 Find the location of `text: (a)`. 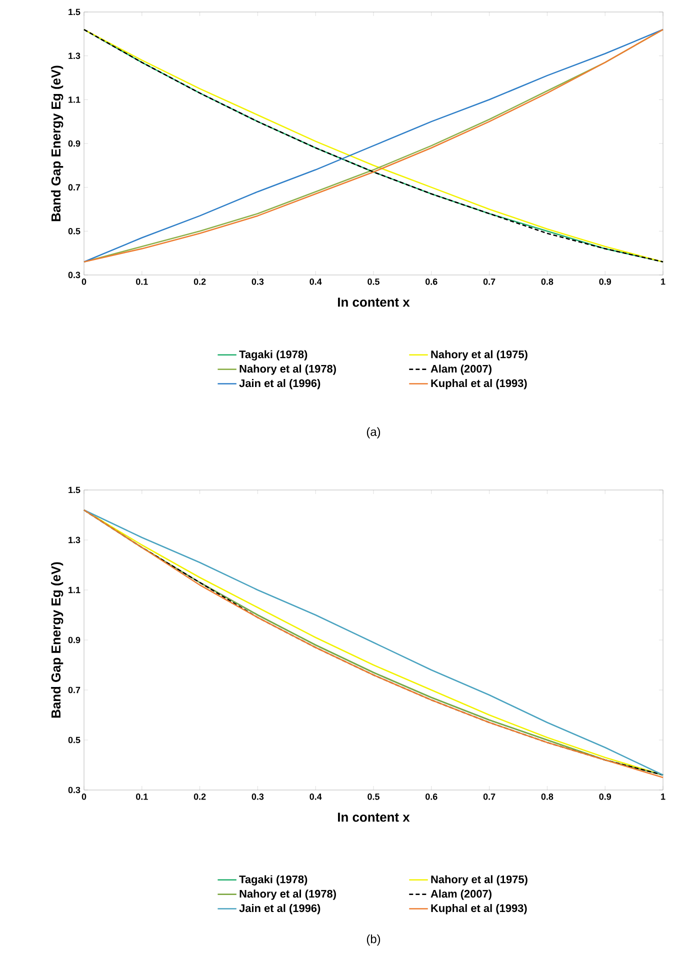

text: (a) is located at coordinates (373, 432).